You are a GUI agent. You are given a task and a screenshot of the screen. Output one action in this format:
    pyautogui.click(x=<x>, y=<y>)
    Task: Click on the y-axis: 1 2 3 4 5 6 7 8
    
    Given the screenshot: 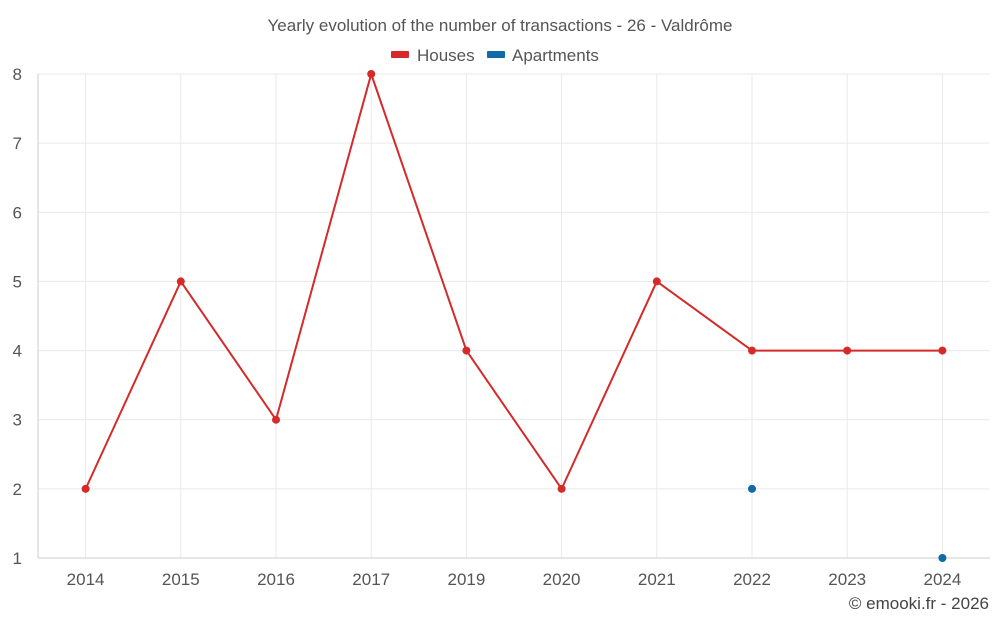 What is the action you would take?
    pyautogui.click(x=17, y=316)
    